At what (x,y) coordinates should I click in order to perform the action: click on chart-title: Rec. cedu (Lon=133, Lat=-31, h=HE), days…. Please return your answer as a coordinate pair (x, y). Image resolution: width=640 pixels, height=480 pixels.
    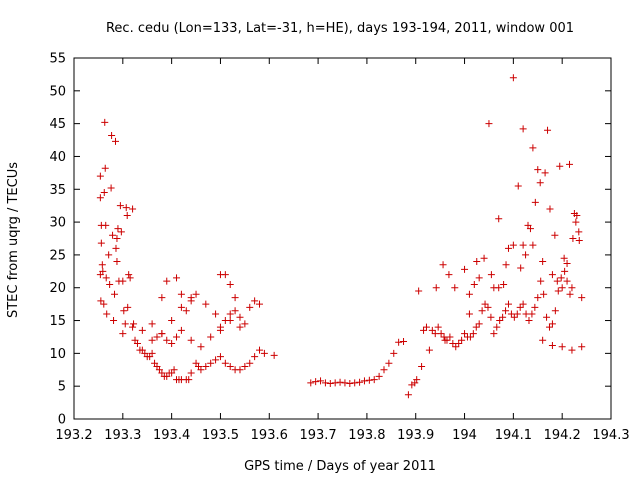
    Looking at the image, I should click on (340, 28).